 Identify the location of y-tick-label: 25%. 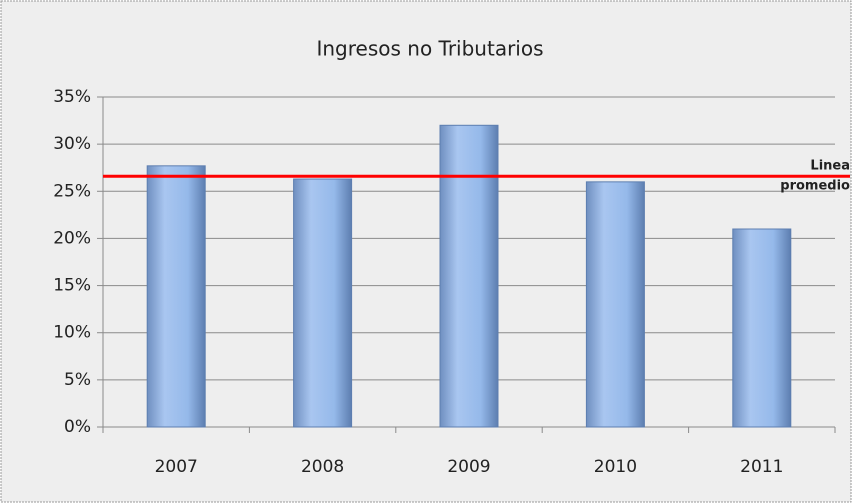
(72, 191).